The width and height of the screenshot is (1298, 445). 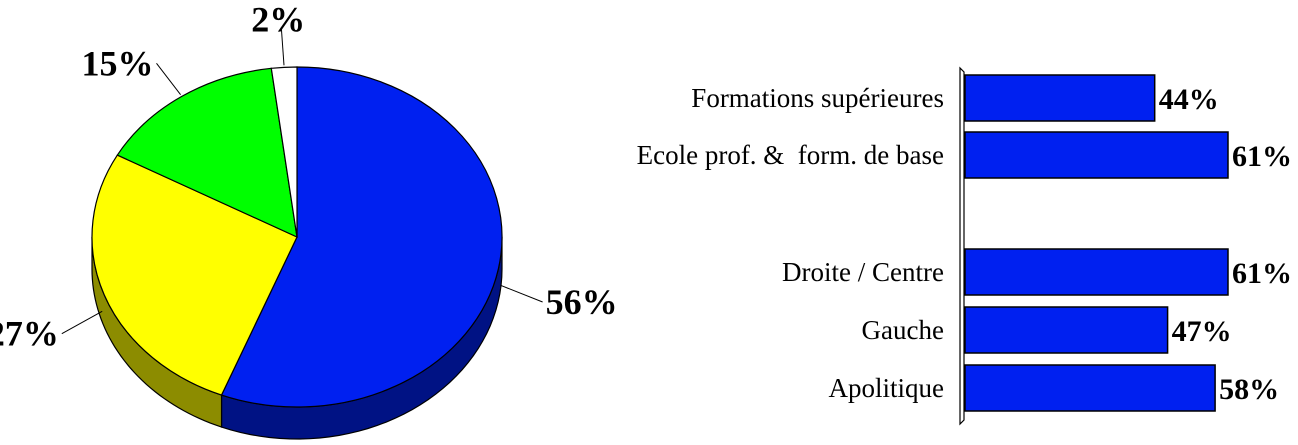 What do you see at coordinates (790, 155) in the screenshot?
I see `bar-category-label-1: Ecole prof. & form. de base` at bounding box center [790, 155].